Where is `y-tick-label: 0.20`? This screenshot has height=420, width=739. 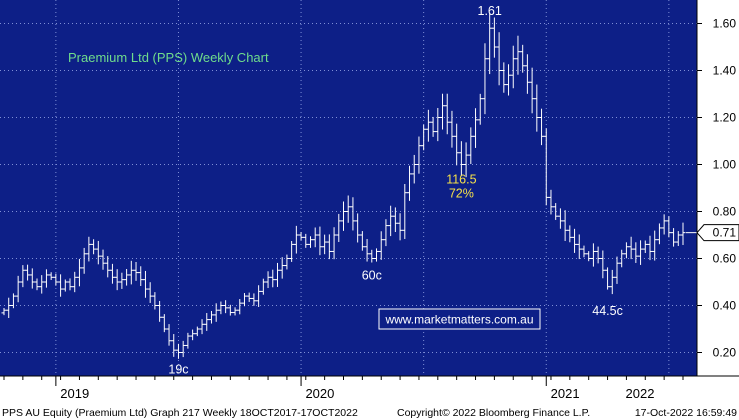
y-tick-label: 0.20 is located at coordinates (725, 353).